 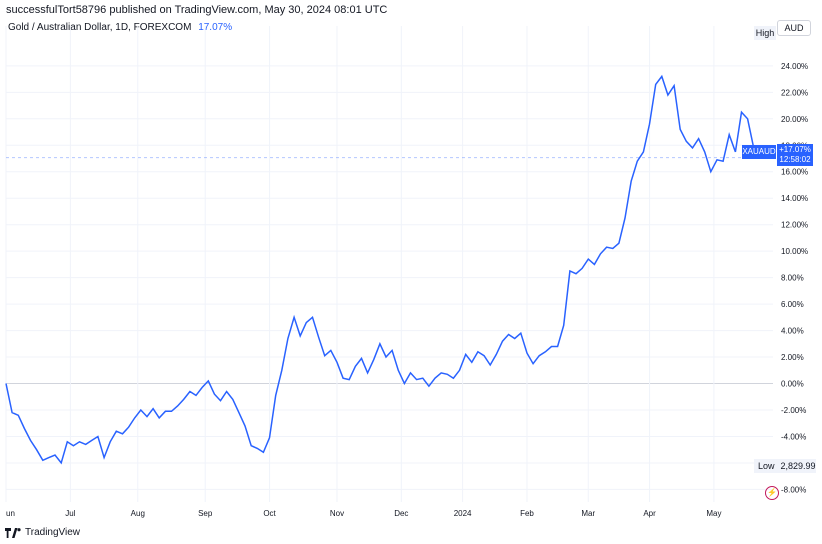 What do you see at coordinates (793, 410) in the screenshot?
I see `y-tick-label: -2.00%` at bounding box center [793, 410].